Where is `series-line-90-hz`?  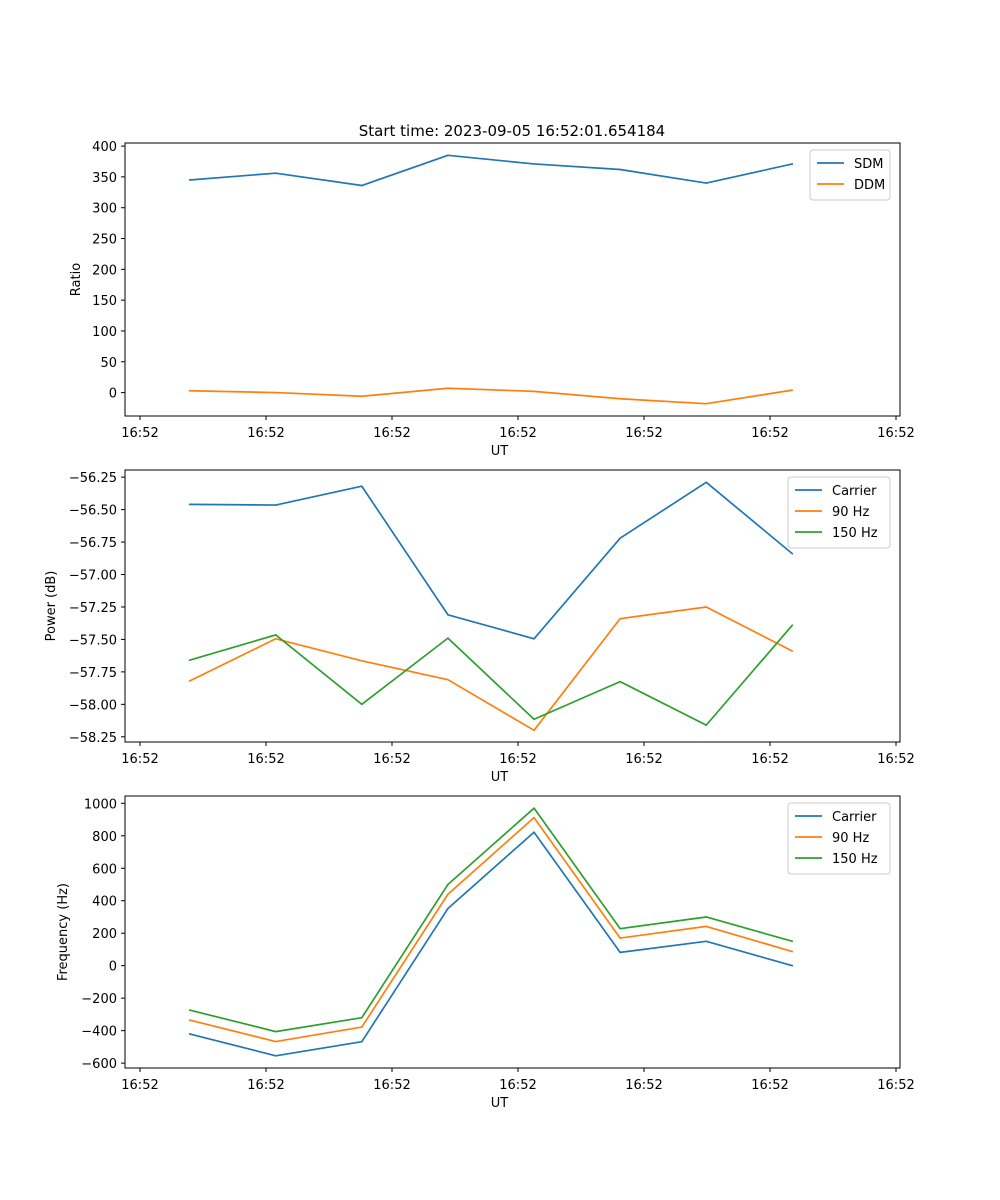
series-line-90-hz is located at coordinates (491, 929).